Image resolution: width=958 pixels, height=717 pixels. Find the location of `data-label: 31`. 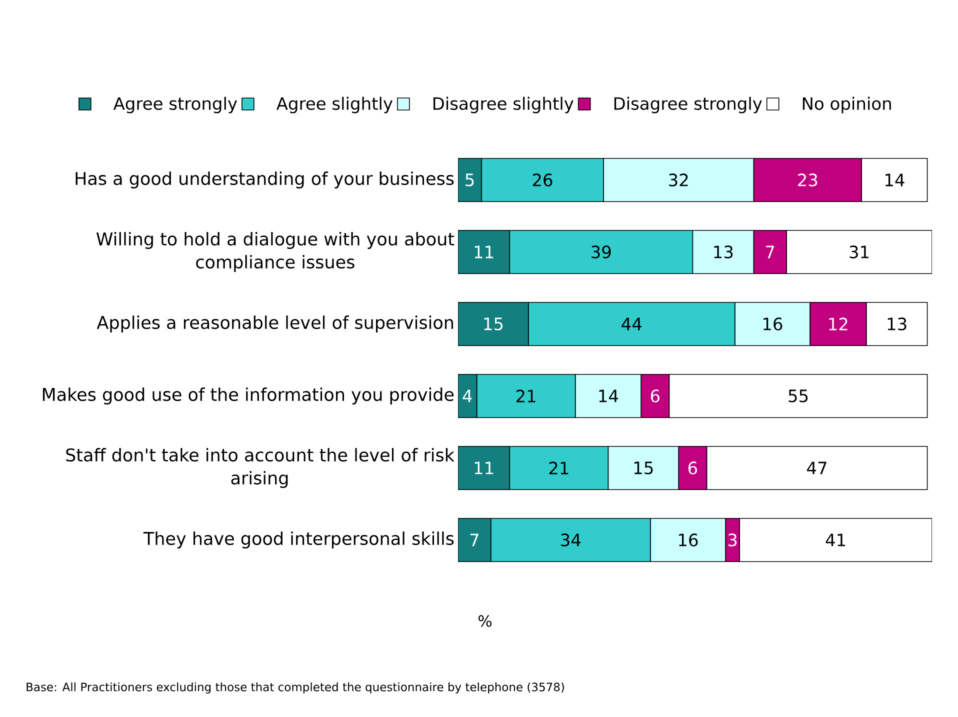

data-label: 31 is located at coordinates (859, 252).